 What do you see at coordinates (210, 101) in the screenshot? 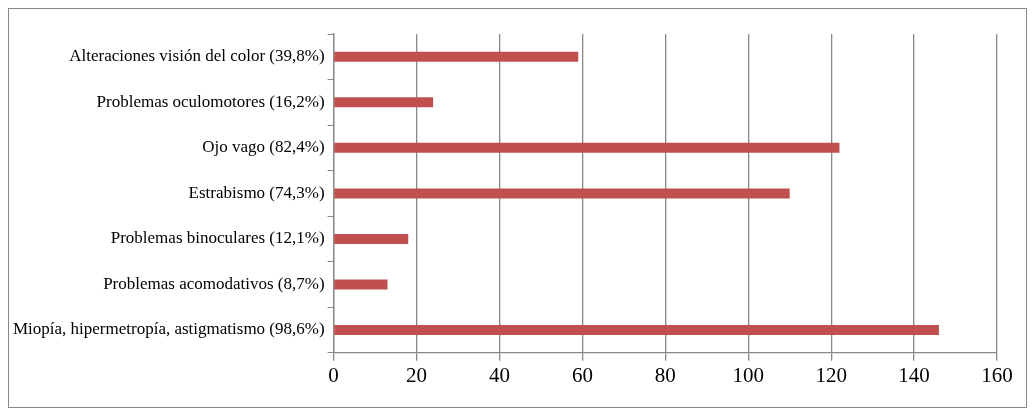
I see `y-tick-label: Problemas oculomotores (16,2%)` at bounding box center [210, 101].